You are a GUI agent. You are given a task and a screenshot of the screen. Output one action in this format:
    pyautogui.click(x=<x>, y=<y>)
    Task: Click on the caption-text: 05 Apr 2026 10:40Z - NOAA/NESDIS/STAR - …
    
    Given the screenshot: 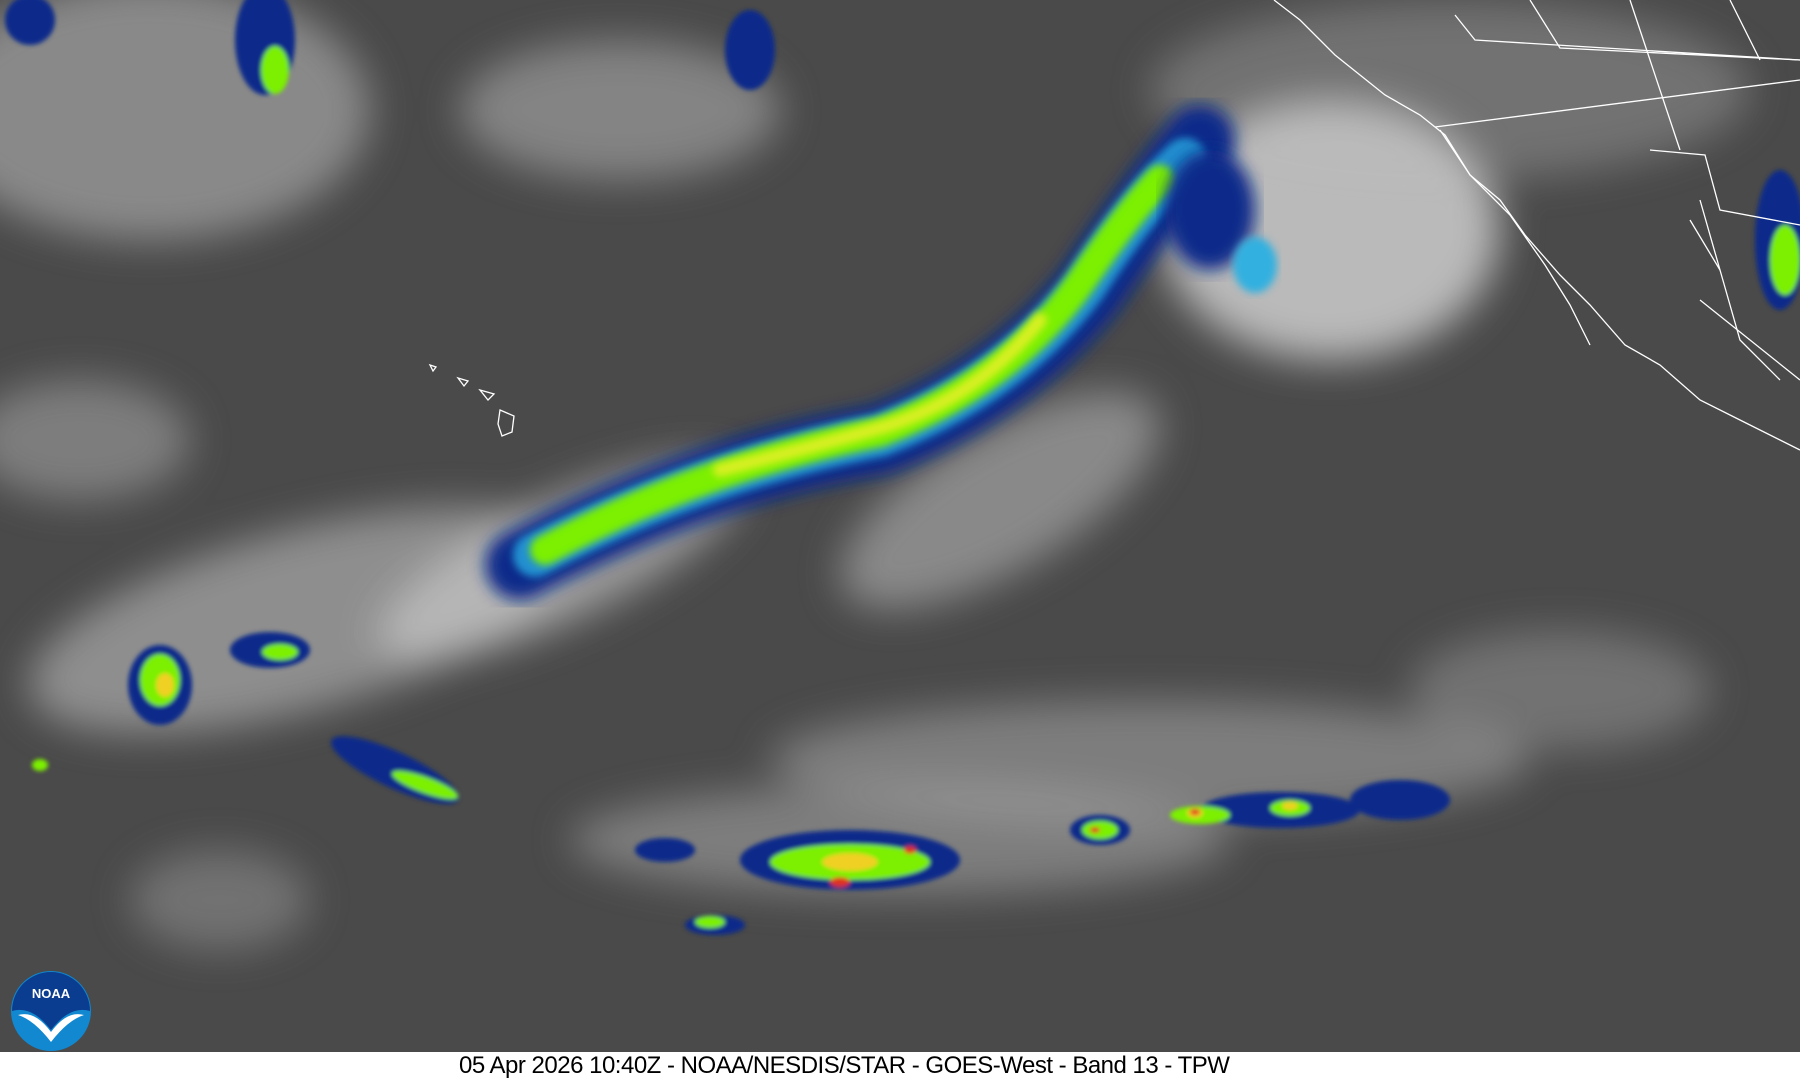 What is the action you would take?
    pyautogui.click(x=844, y=1065)
    